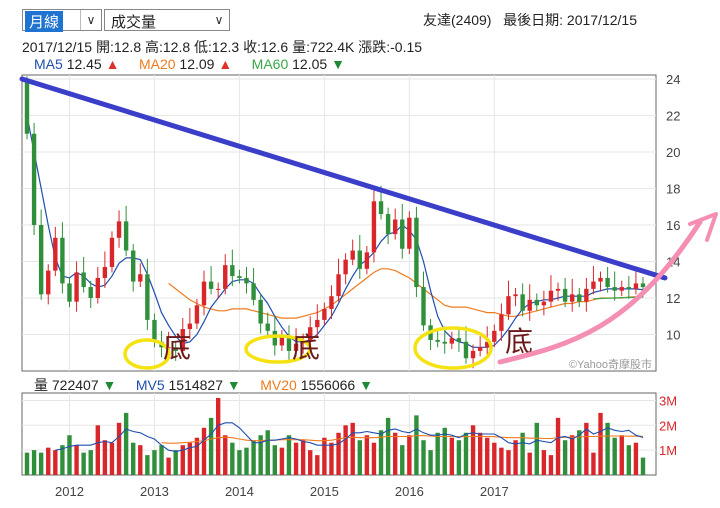 Image resolution: width=720 pixels, height=508 pixels. Describe the element at coordinates (150, 385) in the screenshot. I see `mv5-label: MV5` at that location.